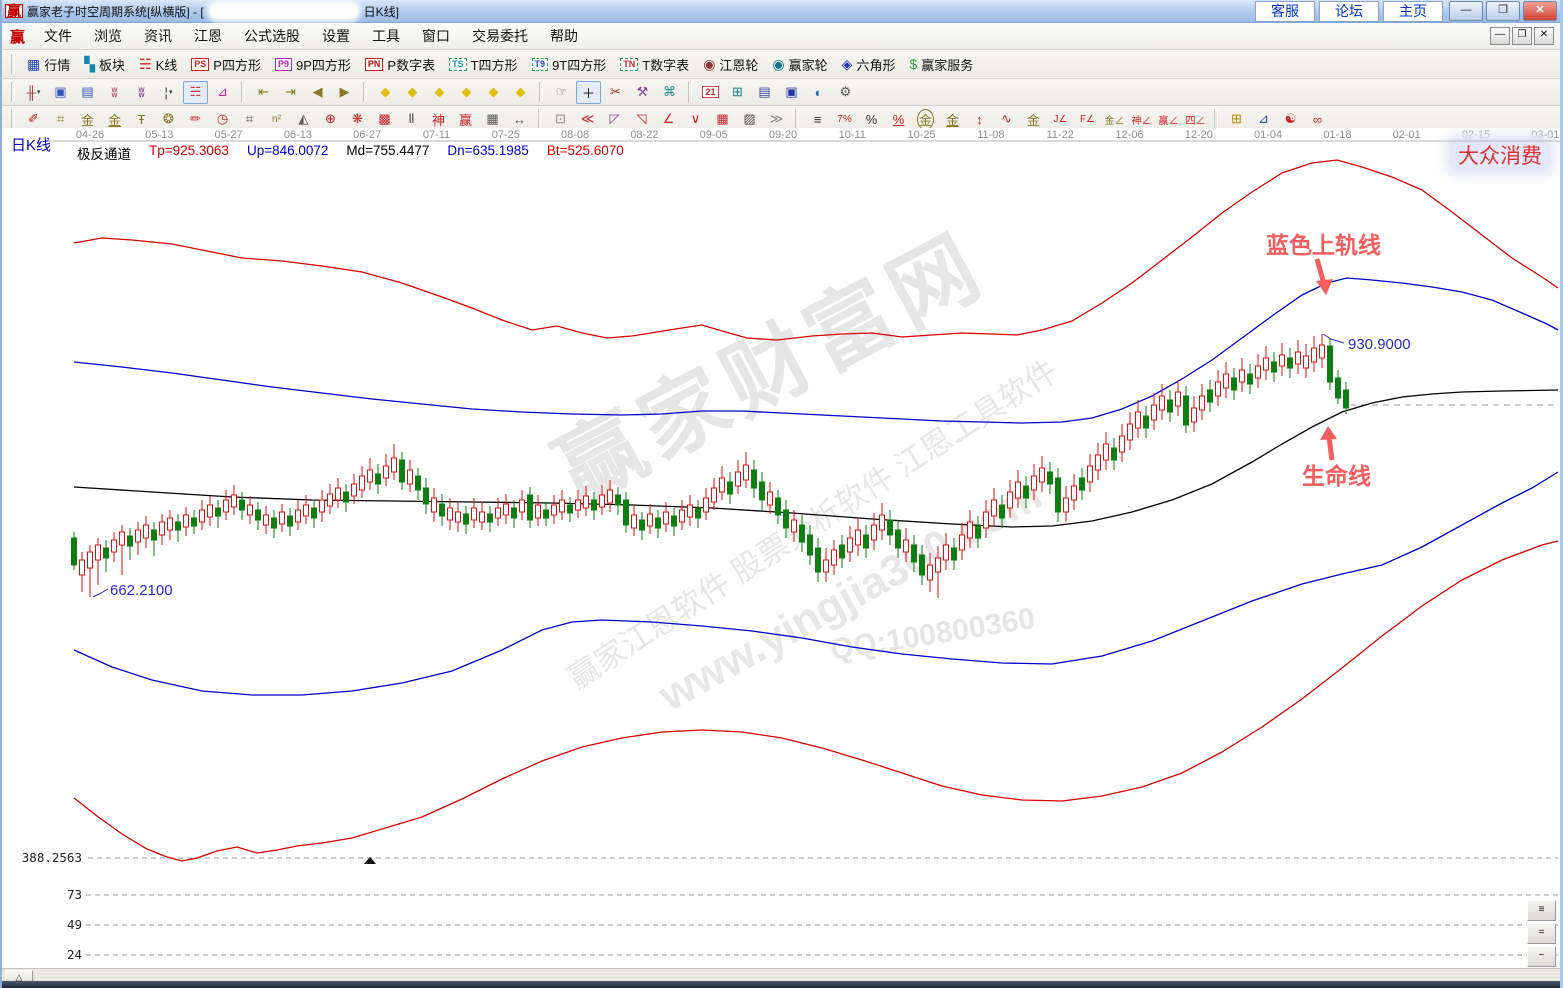 This screenshot has width=1563, height=988. I want to click on period-diamond-4-button: ◆, so click(466, 92).